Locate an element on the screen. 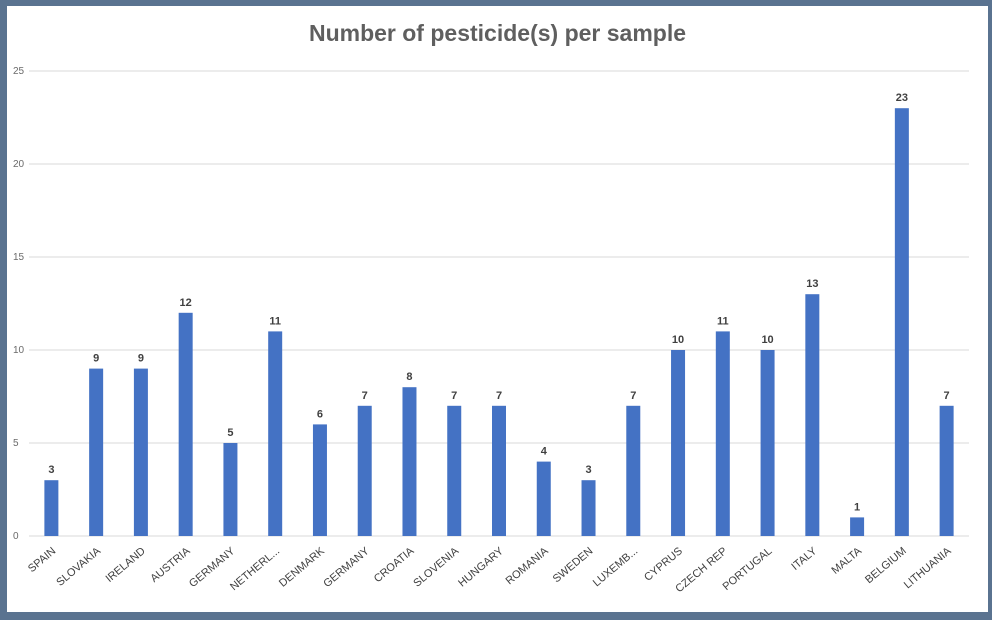 This screenshot has height=620, width=992. data-label: 13 is located at coordinates (812, 284).